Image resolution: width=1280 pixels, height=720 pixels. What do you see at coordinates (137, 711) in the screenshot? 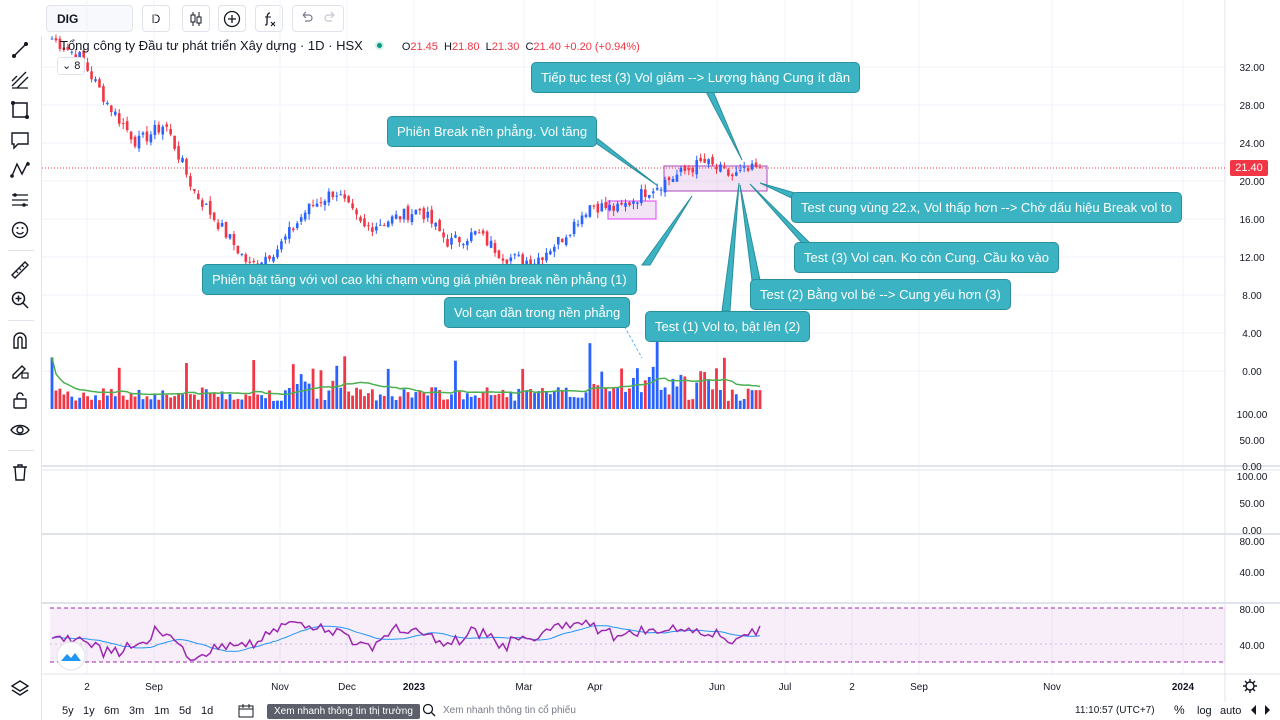
I see `range-3m: 3m` at bounding box center [137, 711].